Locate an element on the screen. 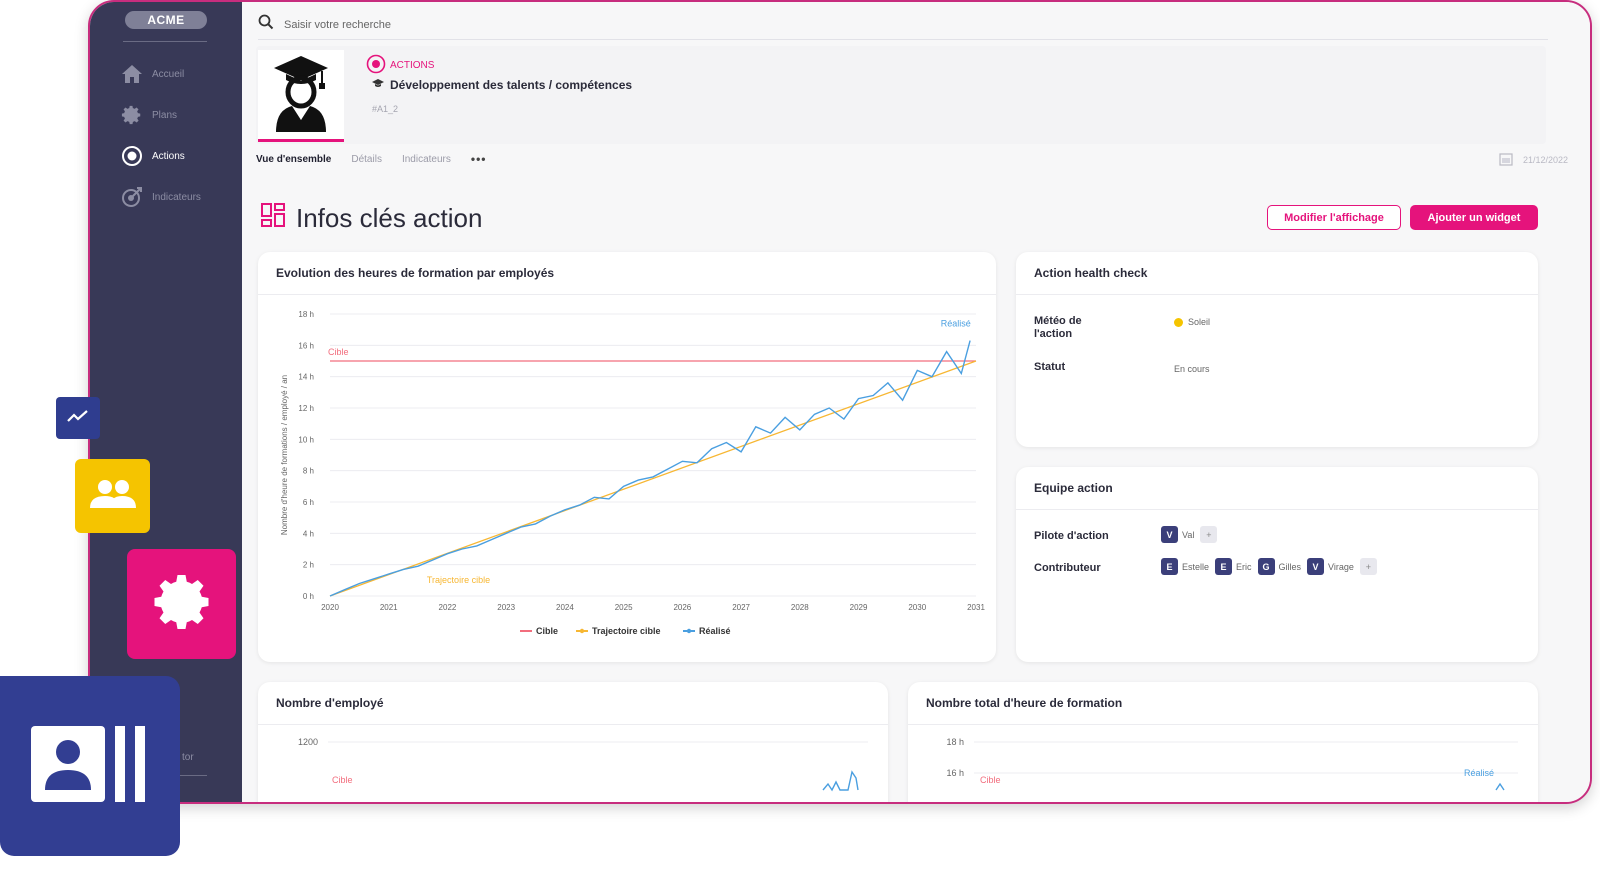 Image resolution: width=1600 pixels, height=872 pixels. y-tick-label: 0 h is located at coordinates (308, 596).